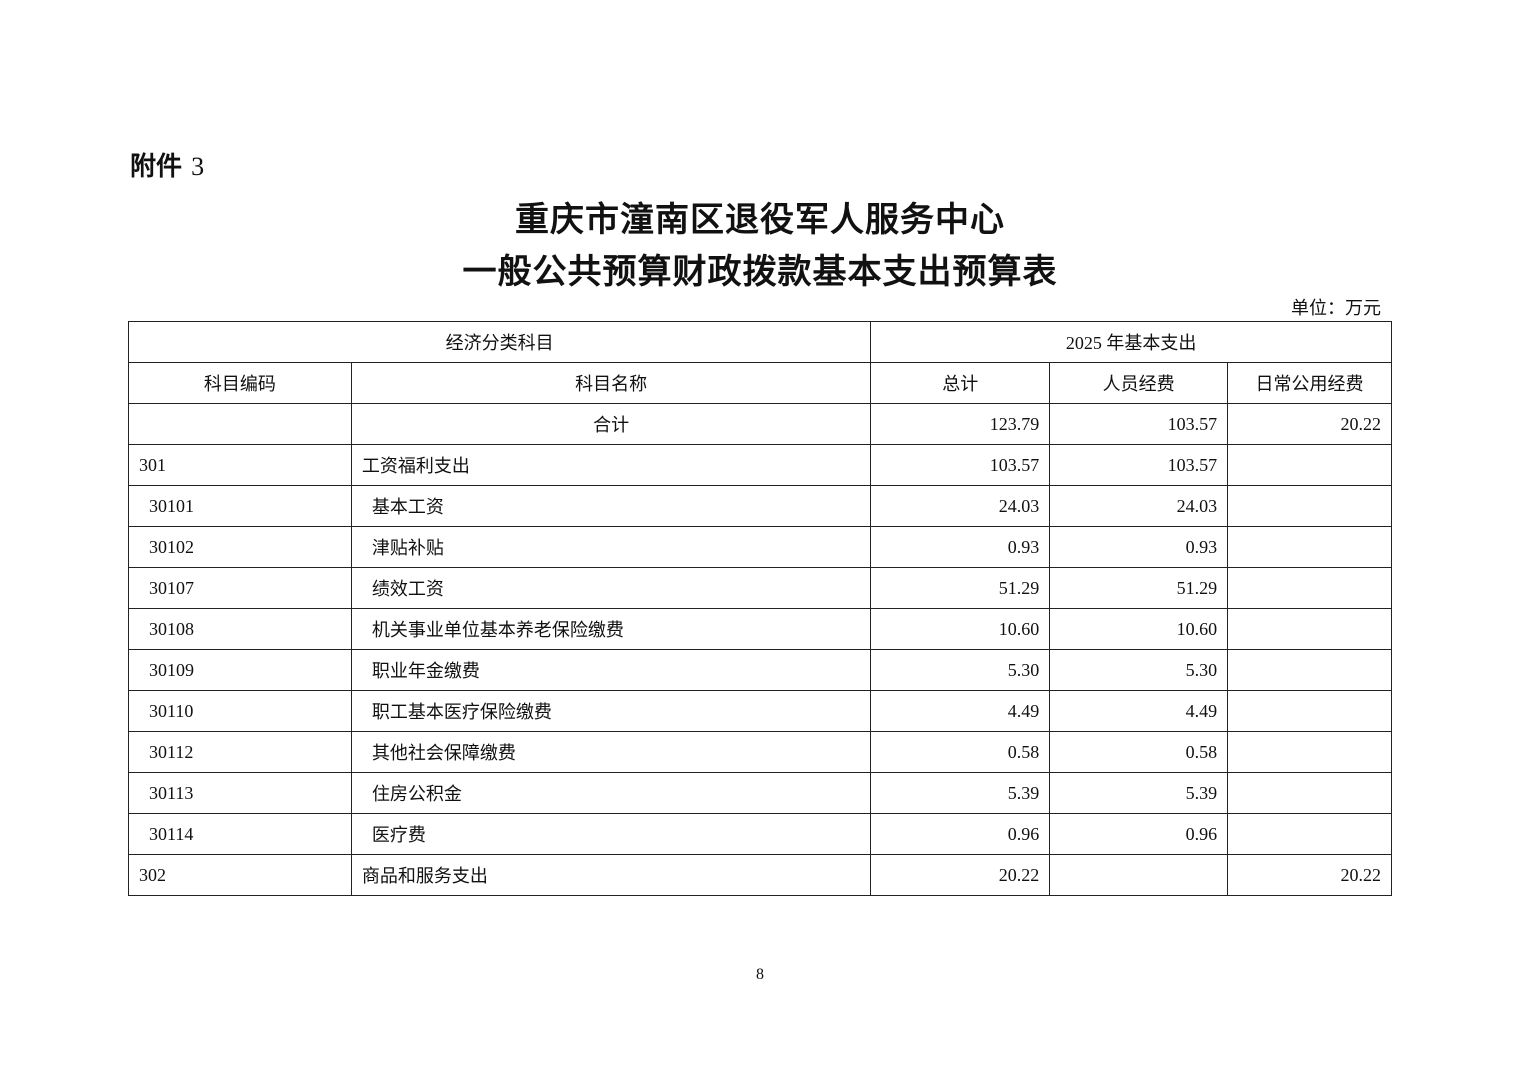 The height and width of the screenshot is (1074, 1520). I want to click on cell-total: 5.30, so click(960, 670).